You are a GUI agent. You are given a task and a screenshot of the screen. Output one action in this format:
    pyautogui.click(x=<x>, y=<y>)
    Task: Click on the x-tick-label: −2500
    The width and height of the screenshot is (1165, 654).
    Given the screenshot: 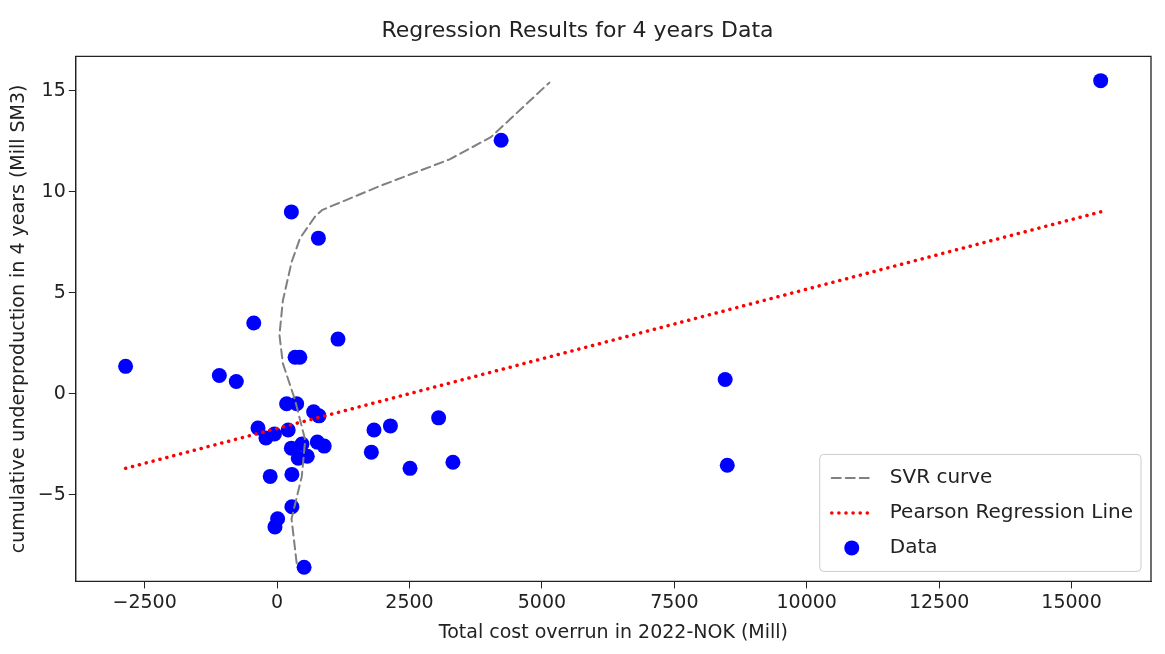 What is the action you would take?
    pyautogui.click(x=144, y=600)
    